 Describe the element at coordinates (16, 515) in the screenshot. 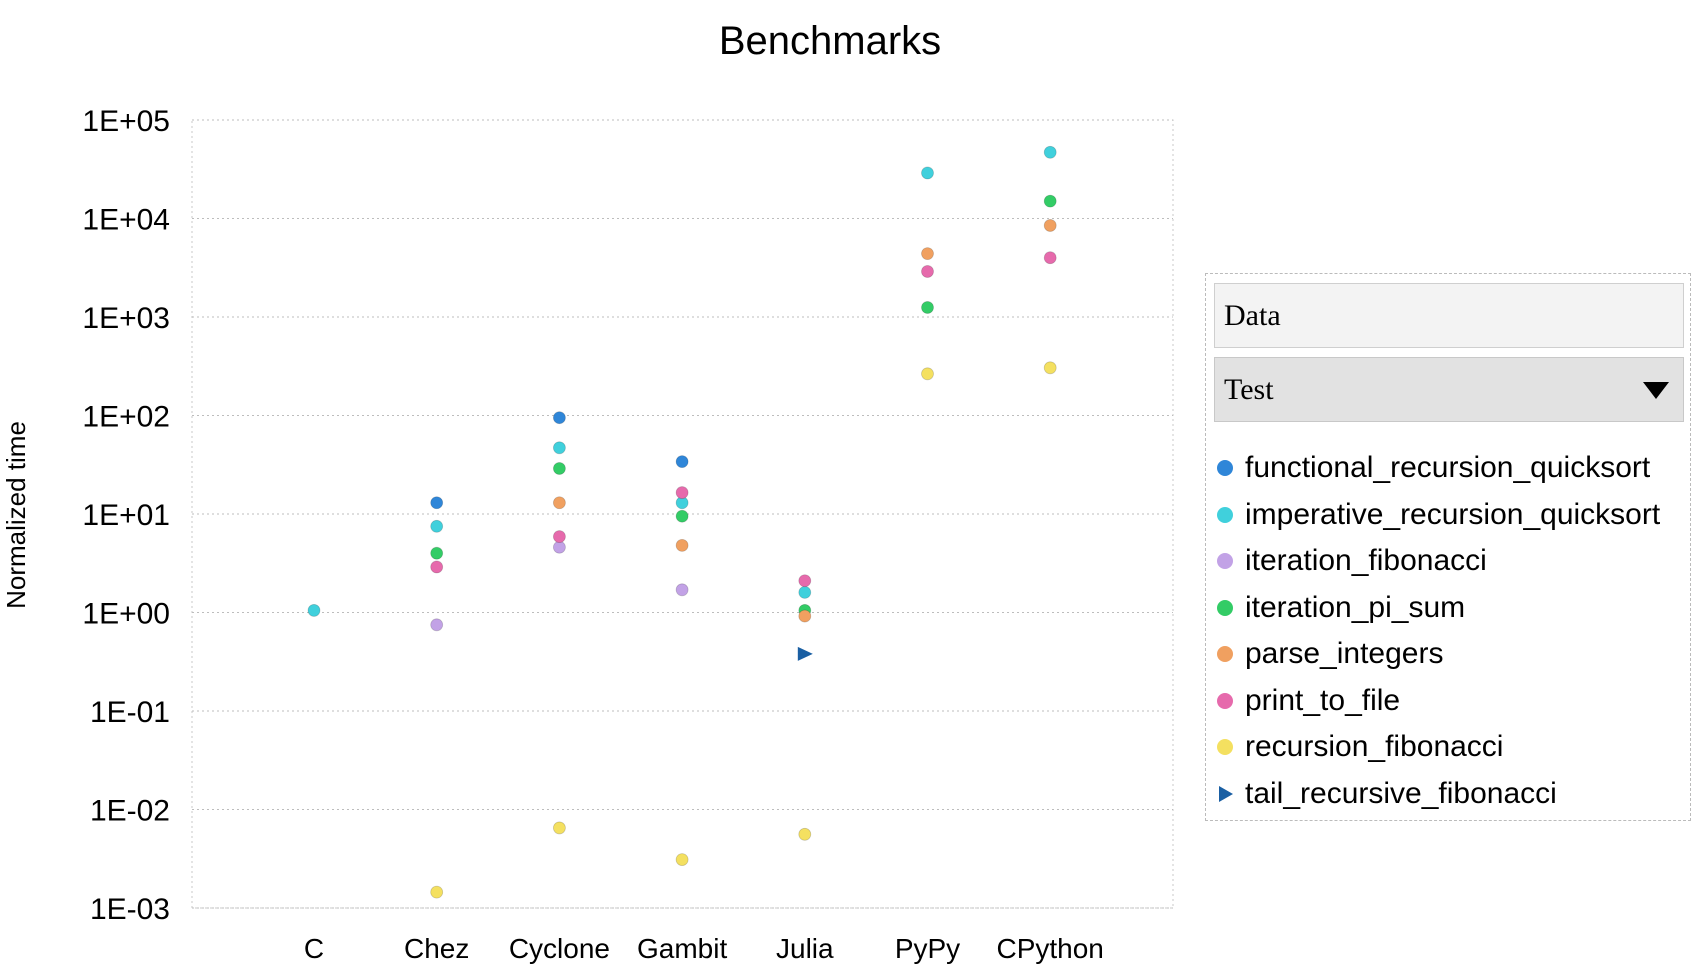

I see `y-axis-label: Normalized time` at that location.